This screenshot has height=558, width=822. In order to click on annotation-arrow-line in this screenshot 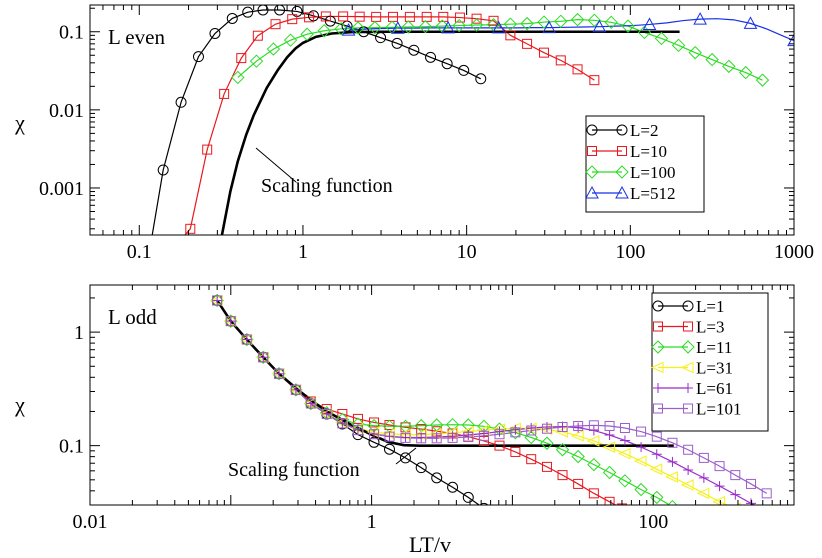, I will do `click(406, 456)`.